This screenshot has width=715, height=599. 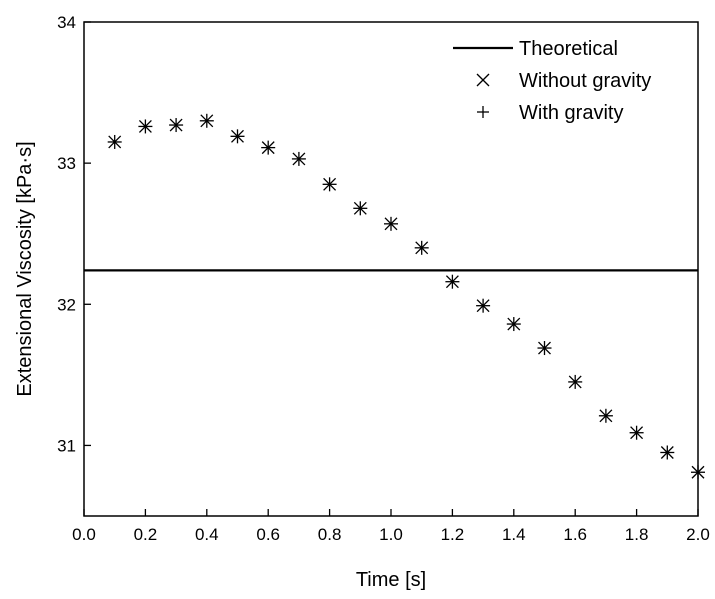 I want to click on legend-with-gravity-swatch, so click(x=483, y=112).